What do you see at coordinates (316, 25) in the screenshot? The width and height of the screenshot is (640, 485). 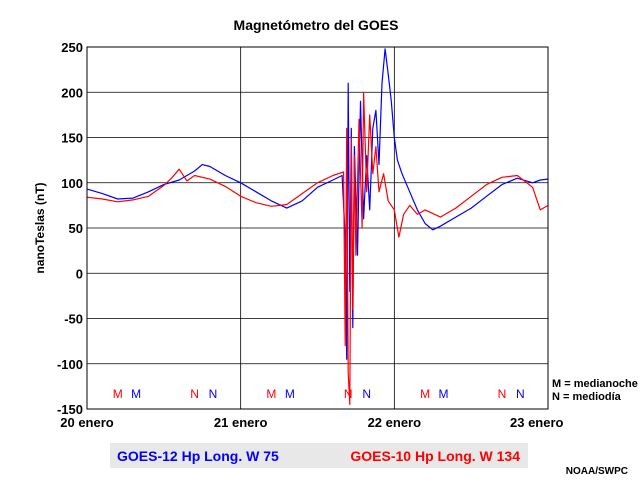 I see `chart-title: Magnetómetro del GOES` at bounding box center [316, 25].